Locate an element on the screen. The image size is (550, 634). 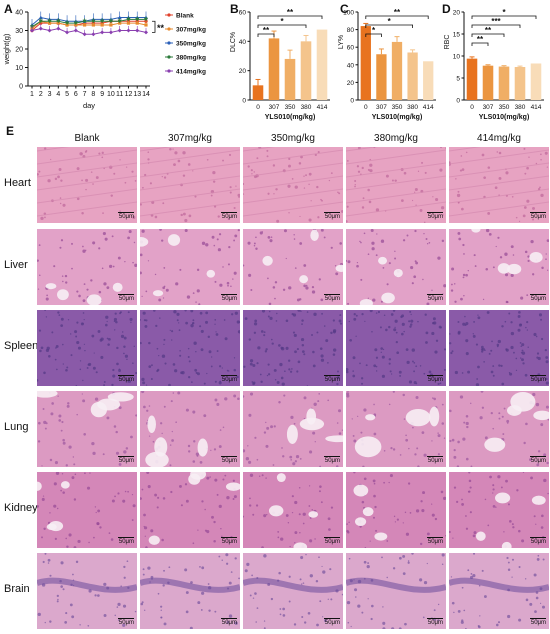
x-tick-label: 350 is located at coordinates (504, 107).